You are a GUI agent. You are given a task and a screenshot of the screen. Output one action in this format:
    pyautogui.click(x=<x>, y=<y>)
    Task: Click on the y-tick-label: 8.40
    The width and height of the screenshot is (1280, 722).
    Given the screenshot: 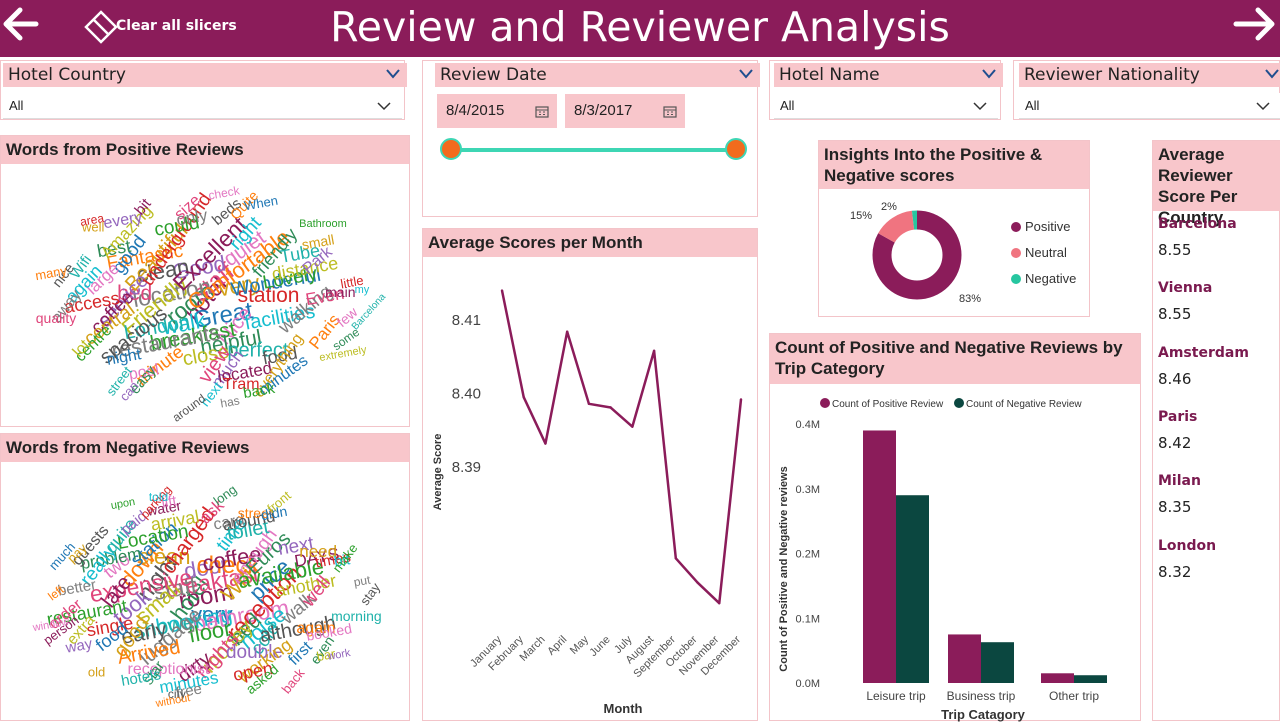 What is the action you would take?
    pyautogui.click(x=466, y=394)
    